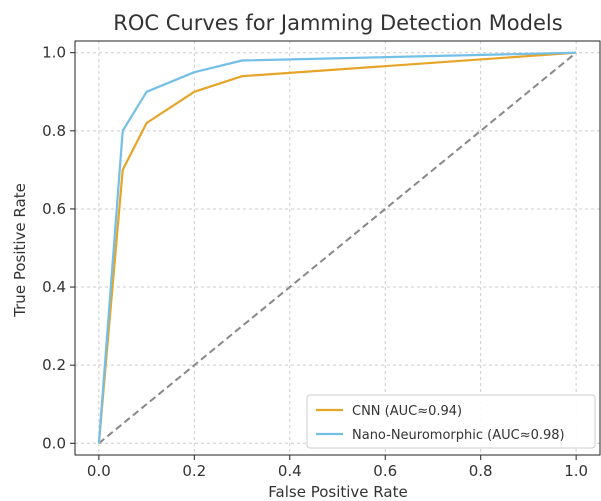 The image size is (601, 501). I want to click on x-tick-label: 0.0, so click(99, 471).